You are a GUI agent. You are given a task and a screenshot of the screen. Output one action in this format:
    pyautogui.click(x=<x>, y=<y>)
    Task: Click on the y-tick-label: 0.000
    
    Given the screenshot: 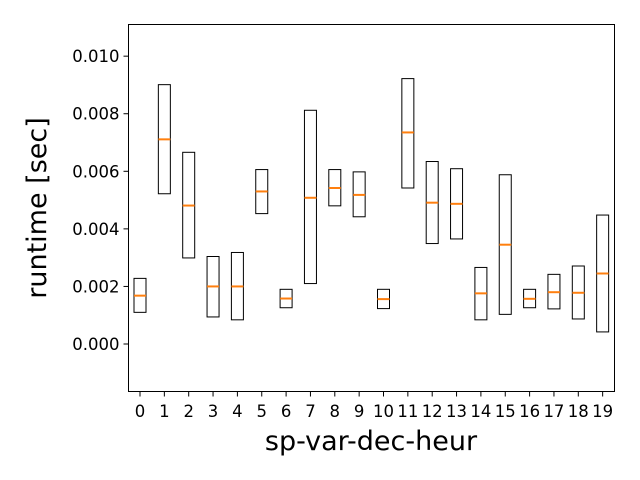 What is the action you would take?
    pyautogui.click(x=95, y=344)
    